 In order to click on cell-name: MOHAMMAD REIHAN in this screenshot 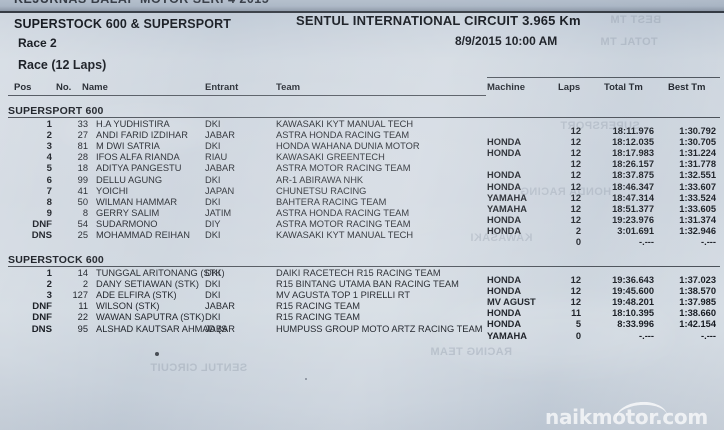, I will do `click(143, 235)`.